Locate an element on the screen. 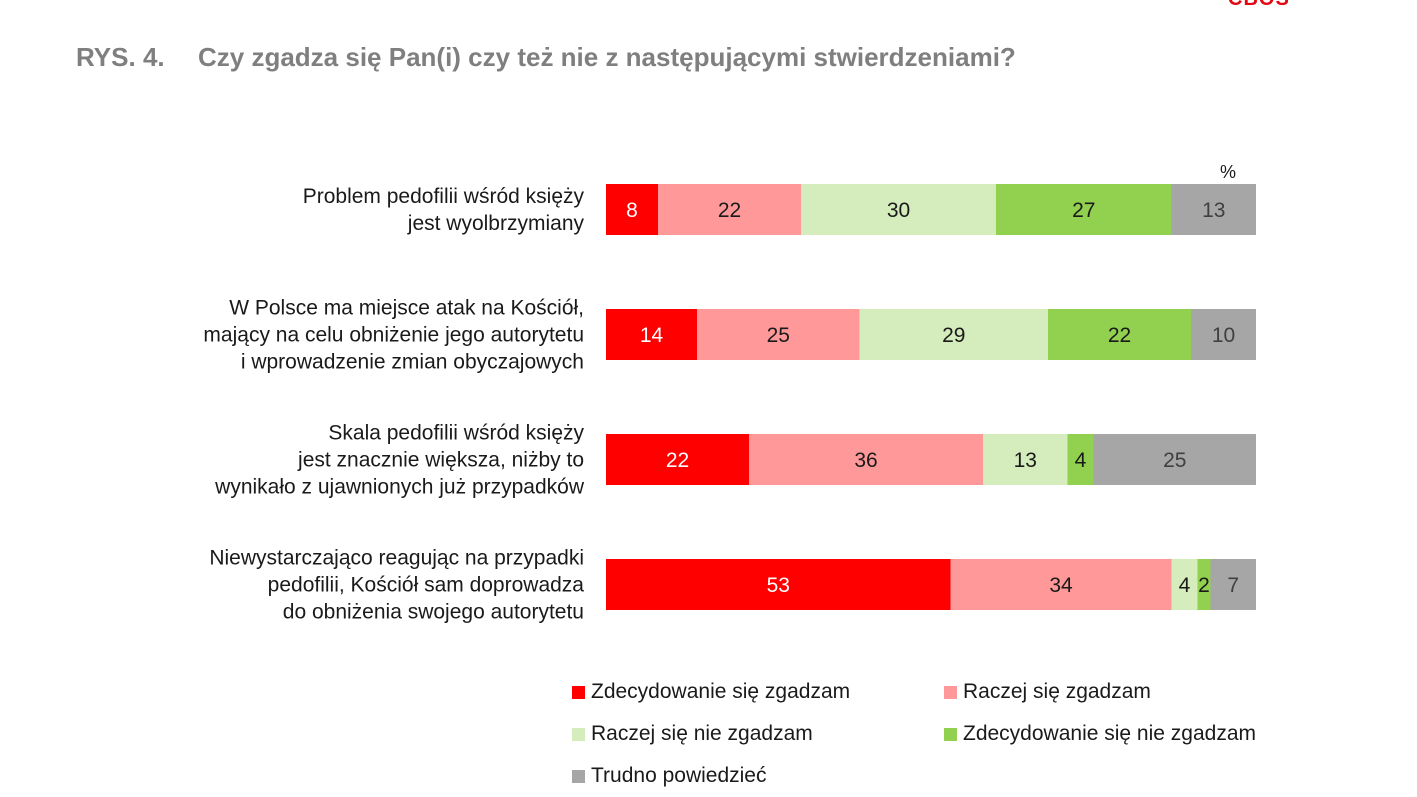 The height and width of the screenshot is (797, 1417). legend-item: Raczej się zgadzam is located at coordinates (1154, 692).